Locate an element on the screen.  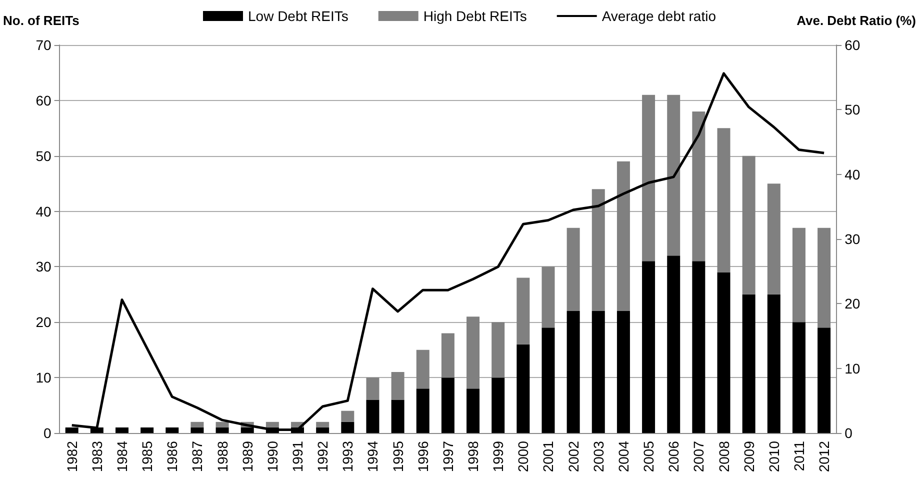
y-axis-title: No. of REITs is located at coordinates (41, 20).